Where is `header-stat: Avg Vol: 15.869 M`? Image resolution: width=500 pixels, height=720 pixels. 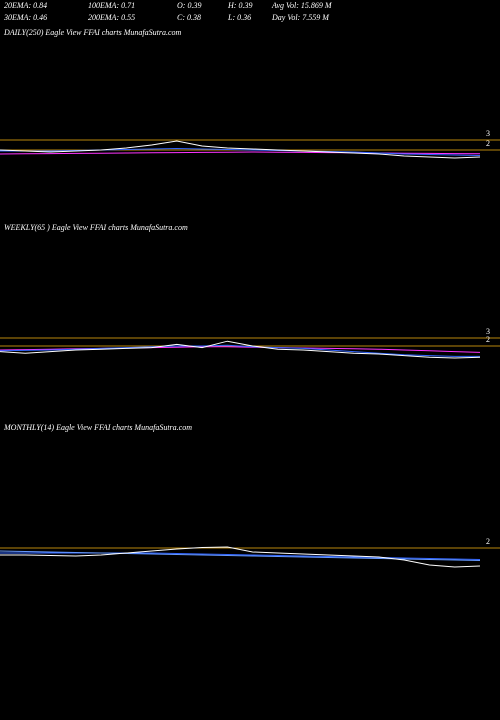 header-stat: Avg Vol: 15.869 M is located at coordinates (302, 5).